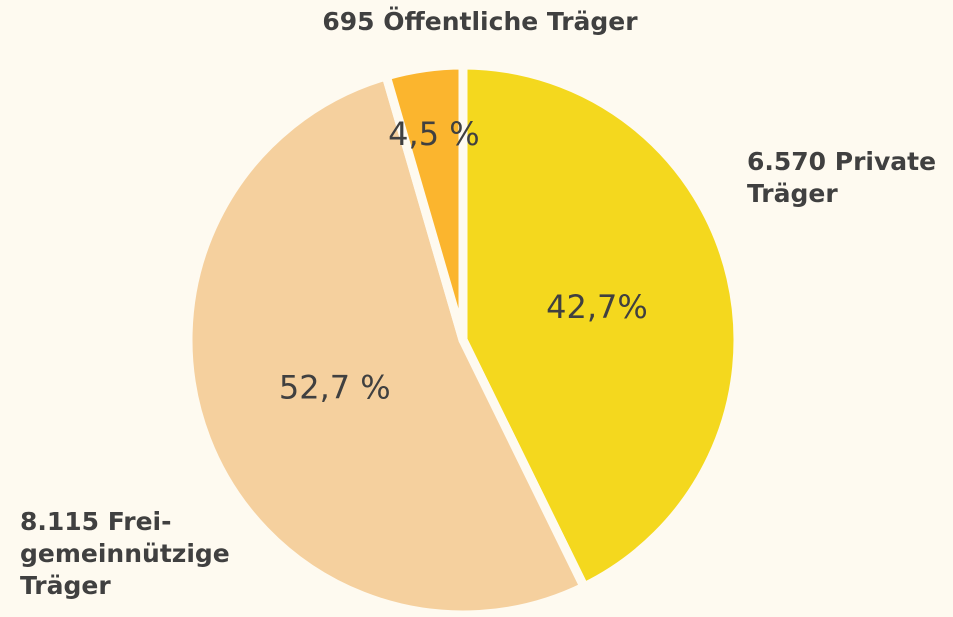  What do you see at coordinates (480, 21) in the screenshot?
I see `category-label: 695 Öffentliche Träger` at bounding box center [480, 21].